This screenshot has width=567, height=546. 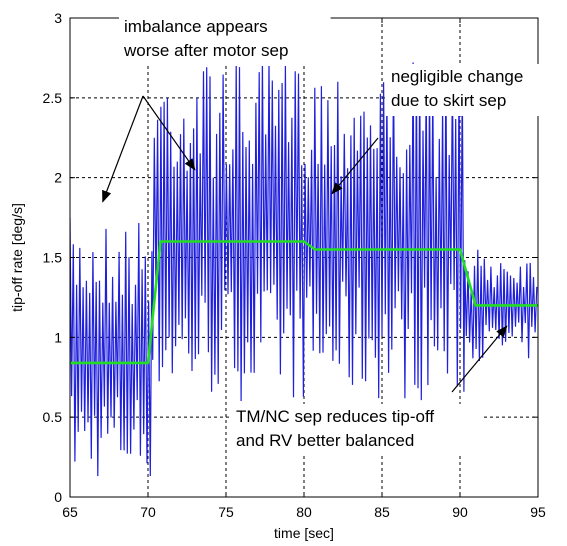 I want to click on annotation-text: and RV better balanced, so click(x=325, y=440).